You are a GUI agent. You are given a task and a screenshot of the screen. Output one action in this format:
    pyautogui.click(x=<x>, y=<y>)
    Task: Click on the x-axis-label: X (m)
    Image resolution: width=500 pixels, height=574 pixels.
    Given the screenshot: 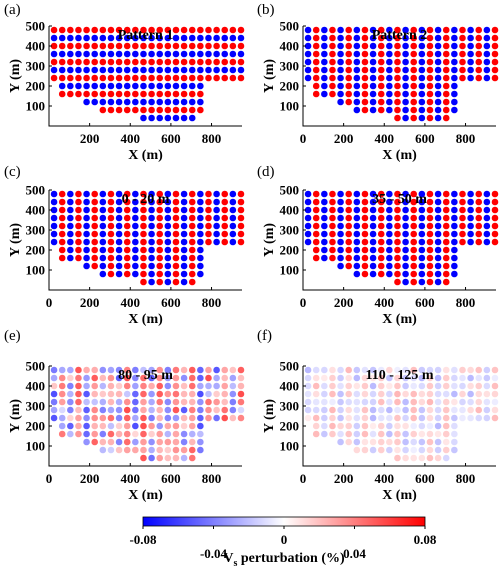 What is the action you would take?
    pyautogui.click(x=399, y=319)
    